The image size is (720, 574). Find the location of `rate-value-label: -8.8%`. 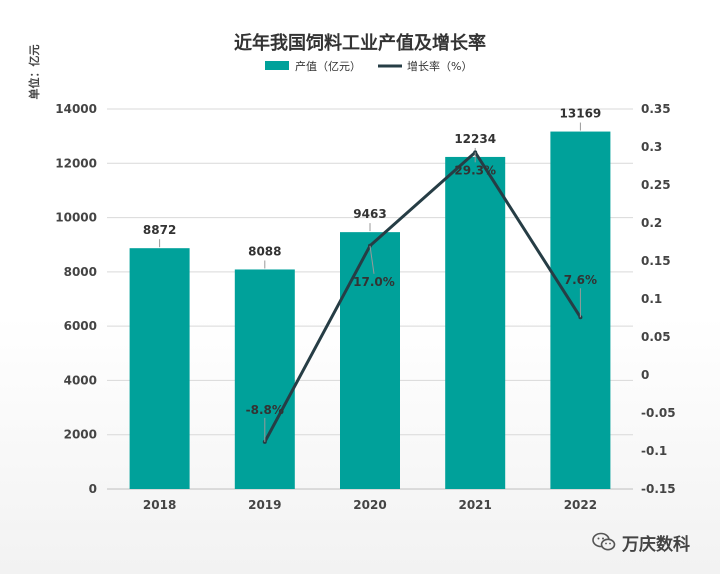

rate-value-label: -8.8% is located at coordinates (265, 410).